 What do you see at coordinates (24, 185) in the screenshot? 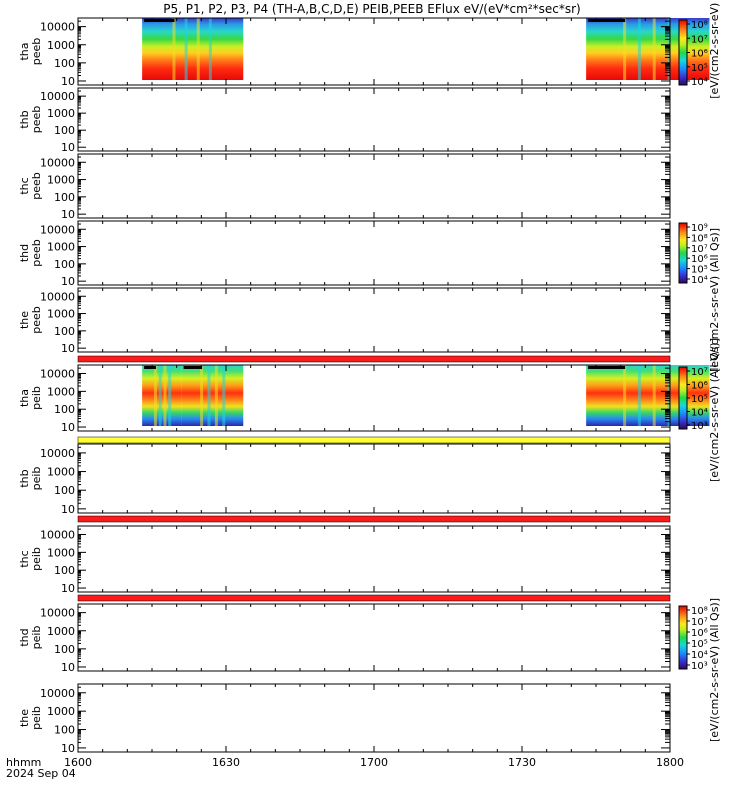
I see `panel-probe-label: thc` at bounding box center [24, 185].